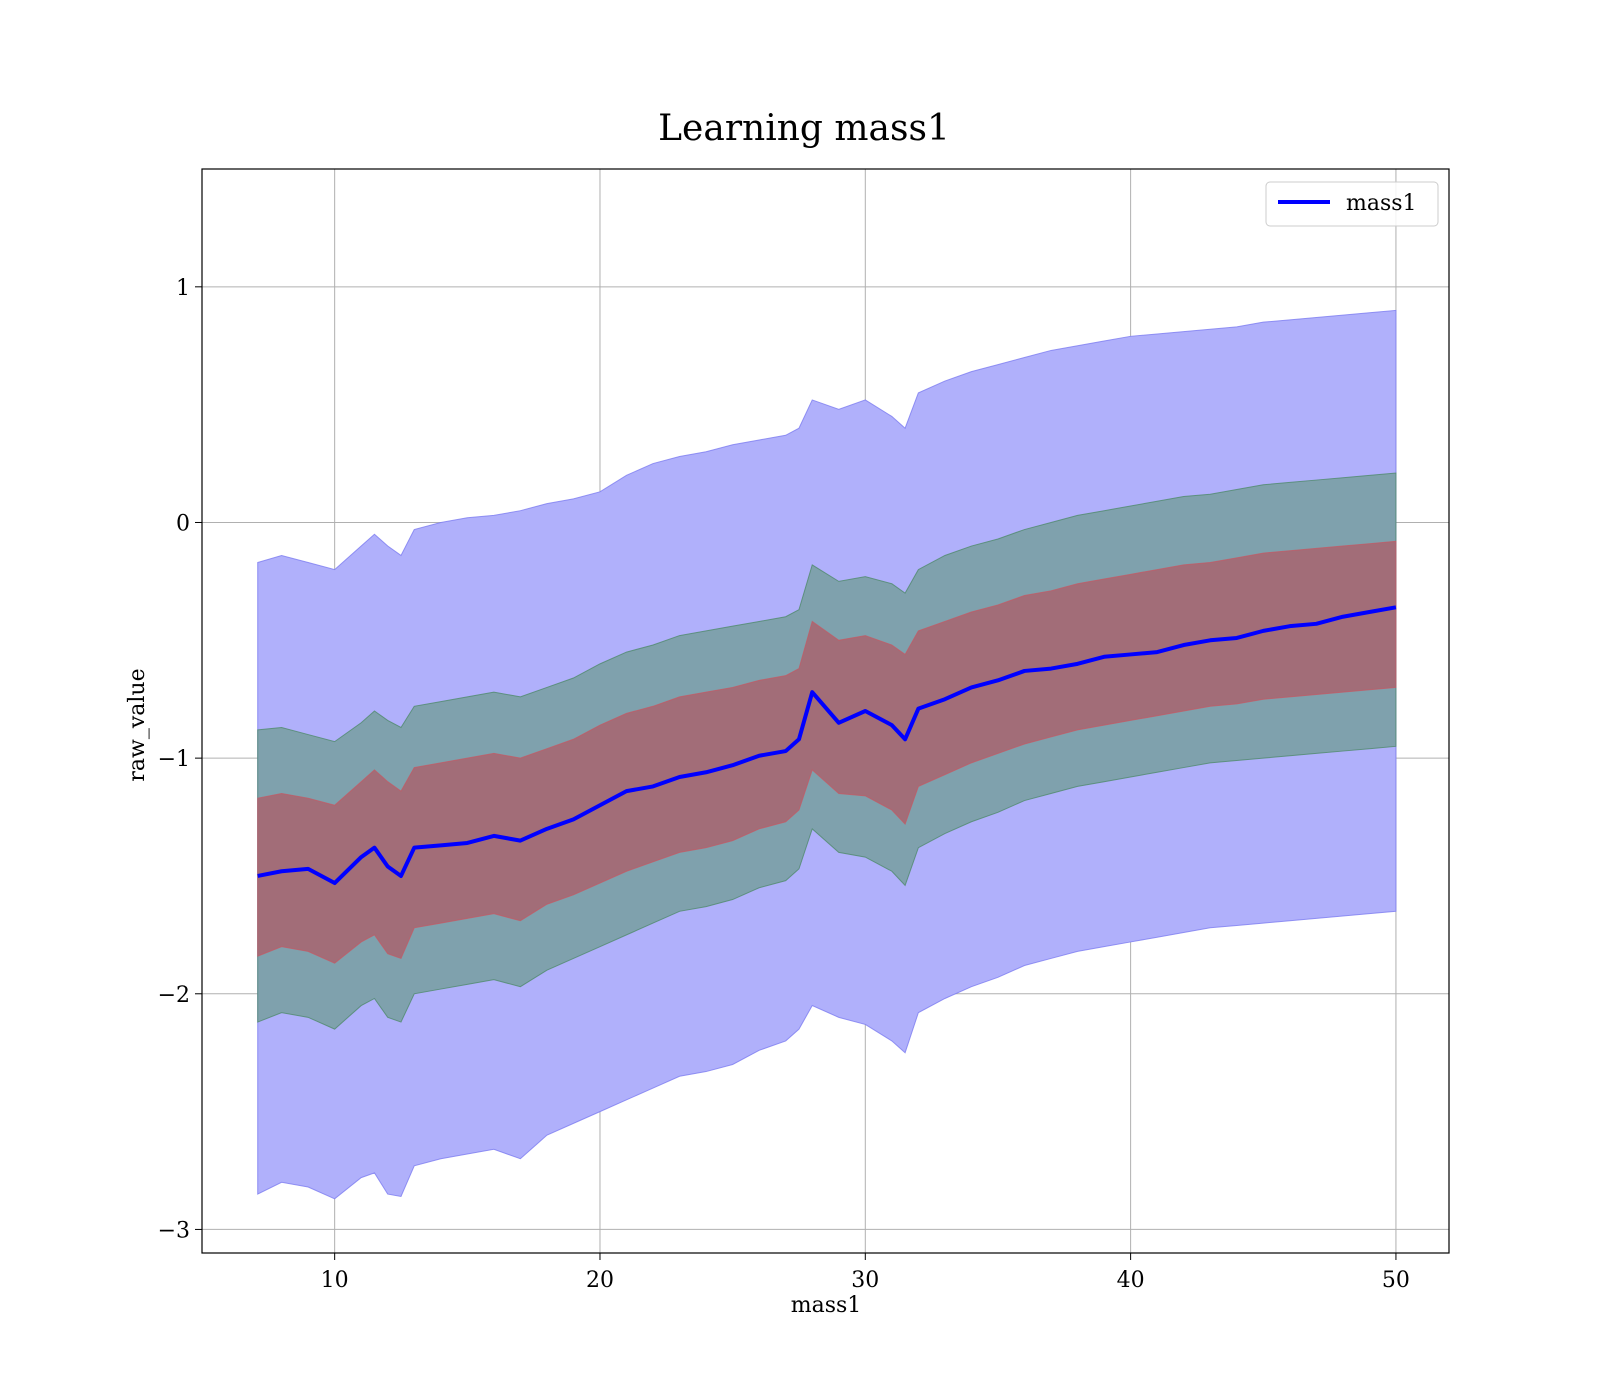 This screenshot has height=1400, width=1600. What do you see at coordinates (183, 523) in the screenshot?
I see `y-tick-label-1: 0` at bounding box center [183, 523].